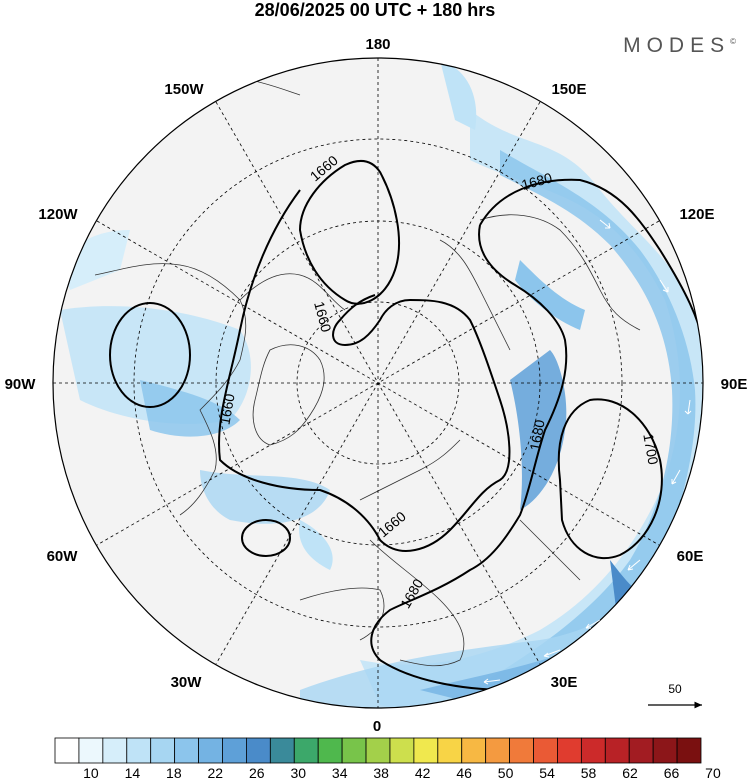 The image size is (750, 782). I want to click on colorbar-label: 14, so click(133, 773).